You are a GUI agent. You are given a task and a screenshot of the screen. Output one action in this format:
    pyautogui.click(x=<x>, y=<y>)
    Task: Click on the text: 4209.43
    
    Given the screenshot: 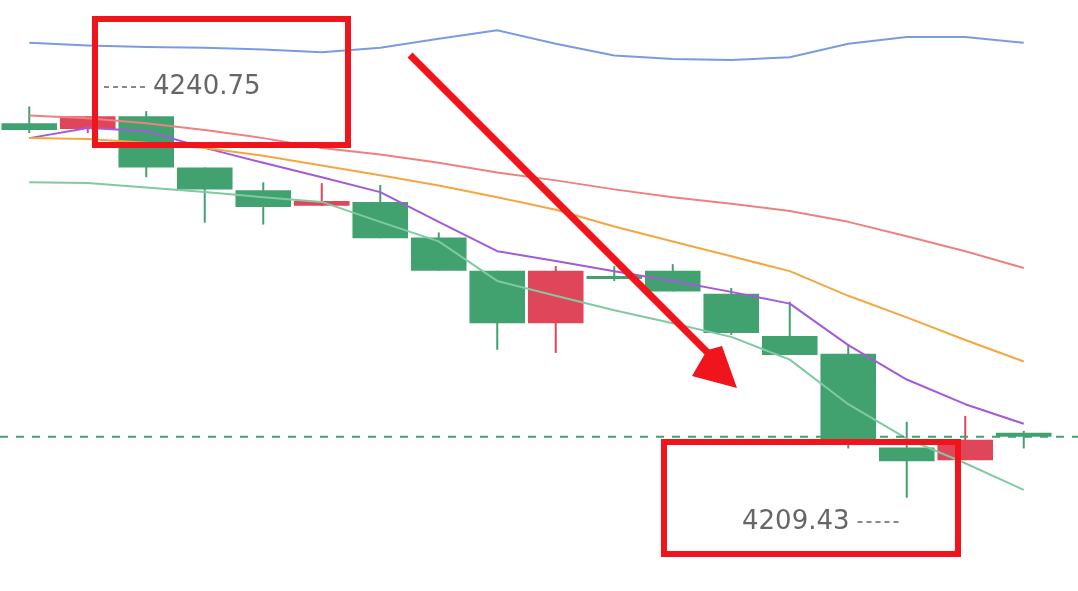 What is the action you would take?
    pyautogui.click(x=796, y=519)
    